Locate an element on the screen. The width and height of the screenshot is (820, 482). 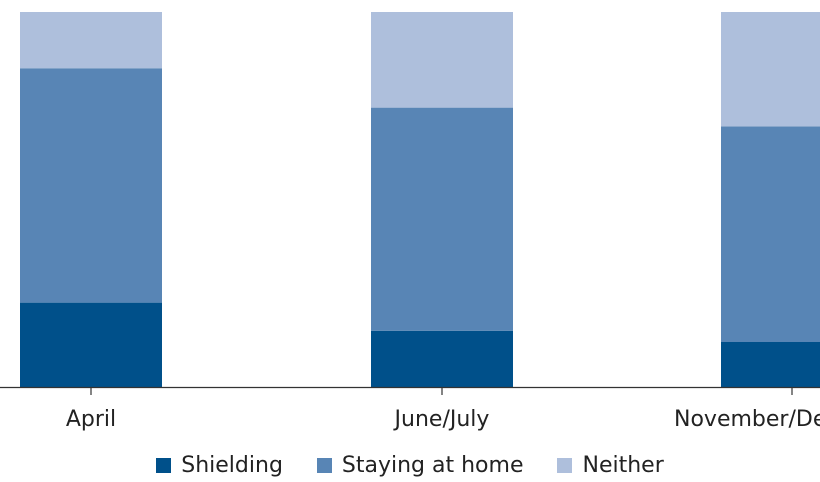
legend-swatch-staying-at-home is located at coordinates (324, 465).